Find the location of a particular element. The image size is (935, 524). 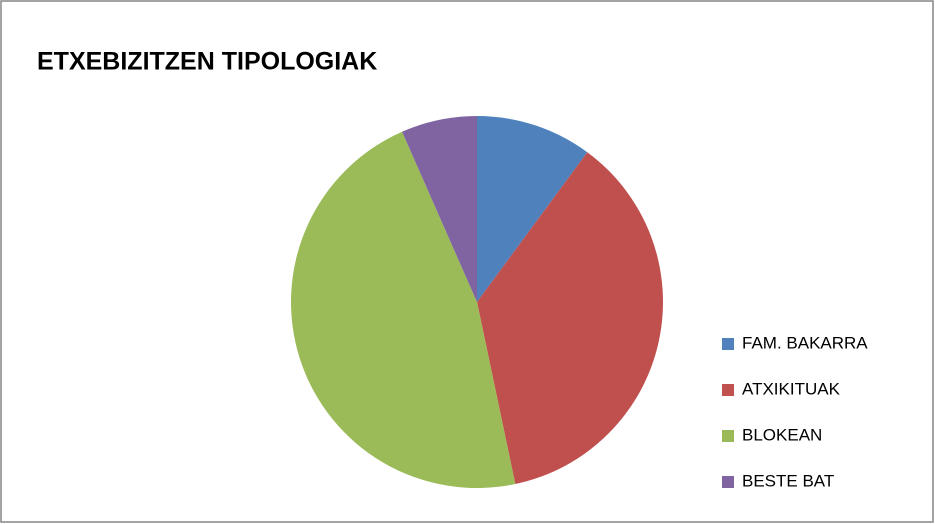

legend-label: ATXIKITUAK is located at coordinates (791, 388).